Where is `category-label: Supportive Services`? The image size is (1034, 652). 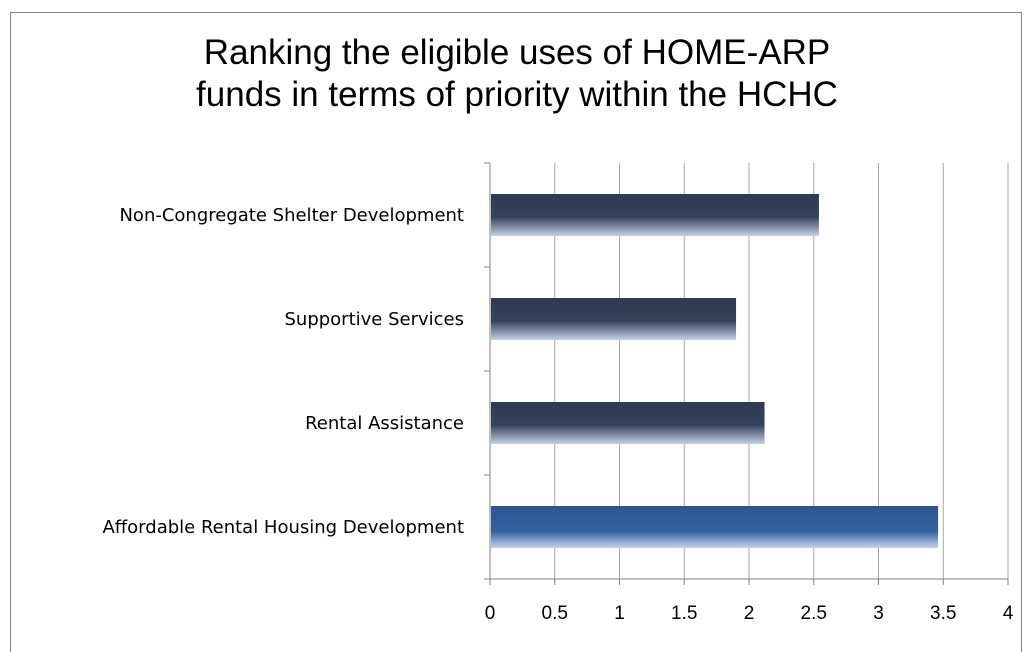
category-label: Supportive Services is located at coordinates (374, 319).